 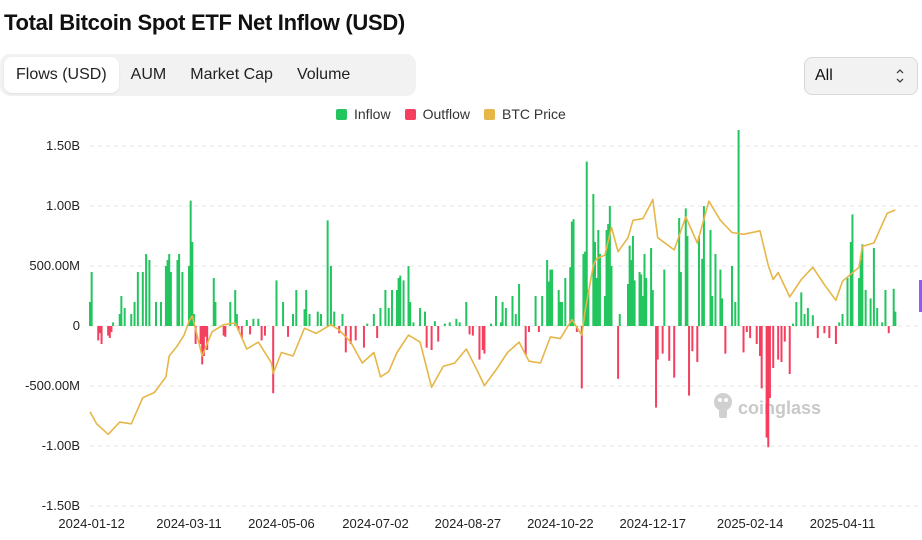 What do you see at coordinates (323, 74) in the screenshot?
I see `tab-volume: Volume` at bounding box center [323, 74].